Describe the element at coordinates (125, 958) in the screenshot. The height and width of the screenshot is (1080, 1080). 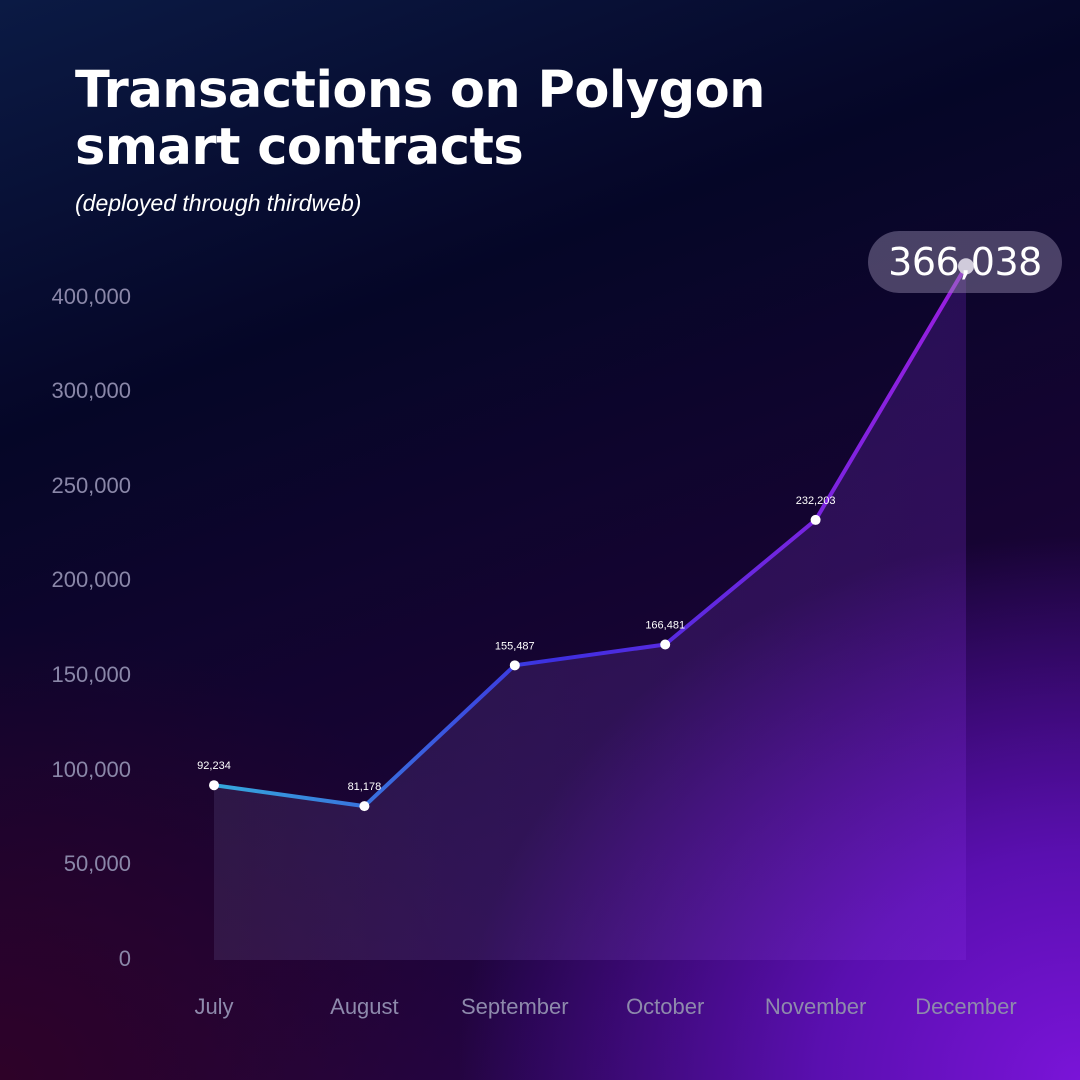
I see `y-tick-label: 0` at that location.